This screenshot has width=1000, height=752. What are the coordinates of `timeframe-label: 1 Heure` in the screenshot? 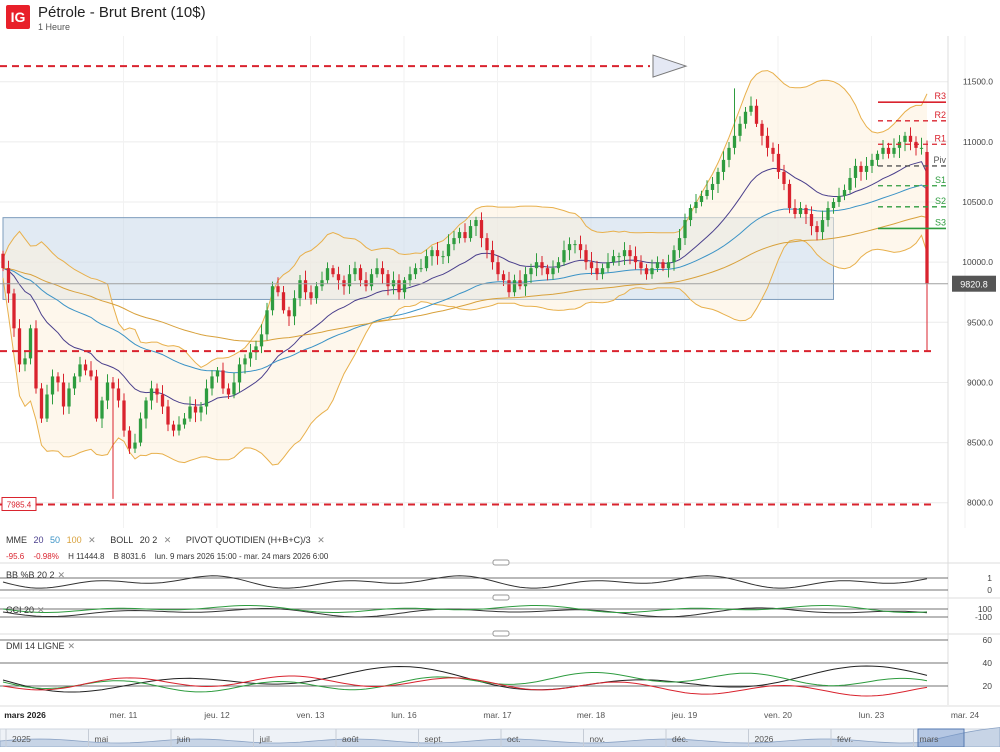 It's located at (54, 27).